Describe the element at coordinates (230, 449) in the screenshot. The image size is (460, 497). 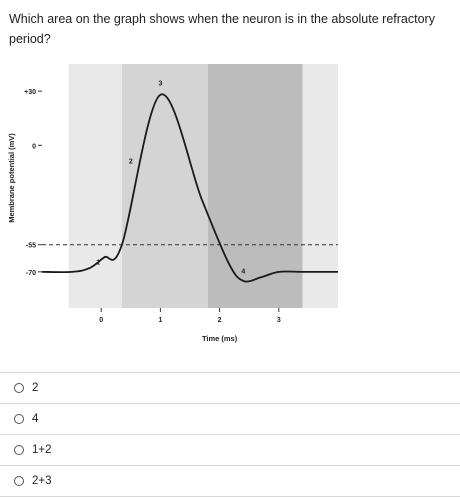
I see `answer-option-3: 1+2` at that location.